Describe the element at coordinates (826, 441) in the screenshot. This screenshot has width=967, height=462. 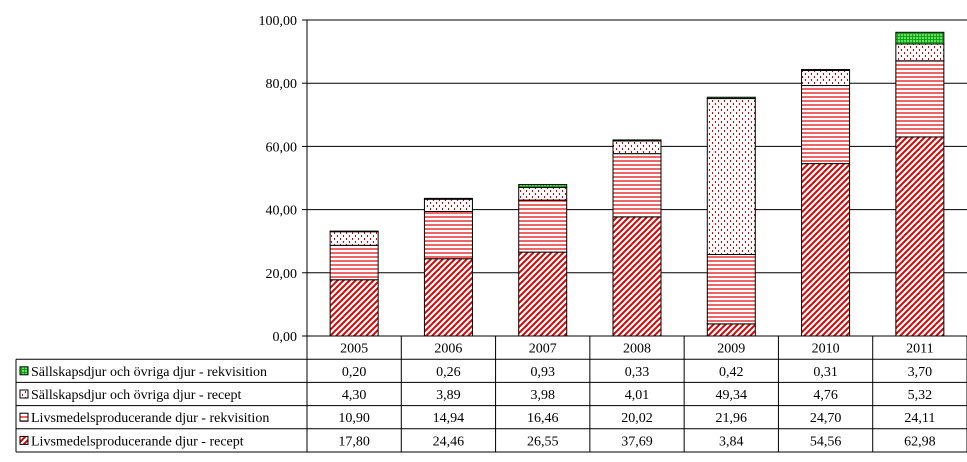
I see `data-label: 54,56` at that location.